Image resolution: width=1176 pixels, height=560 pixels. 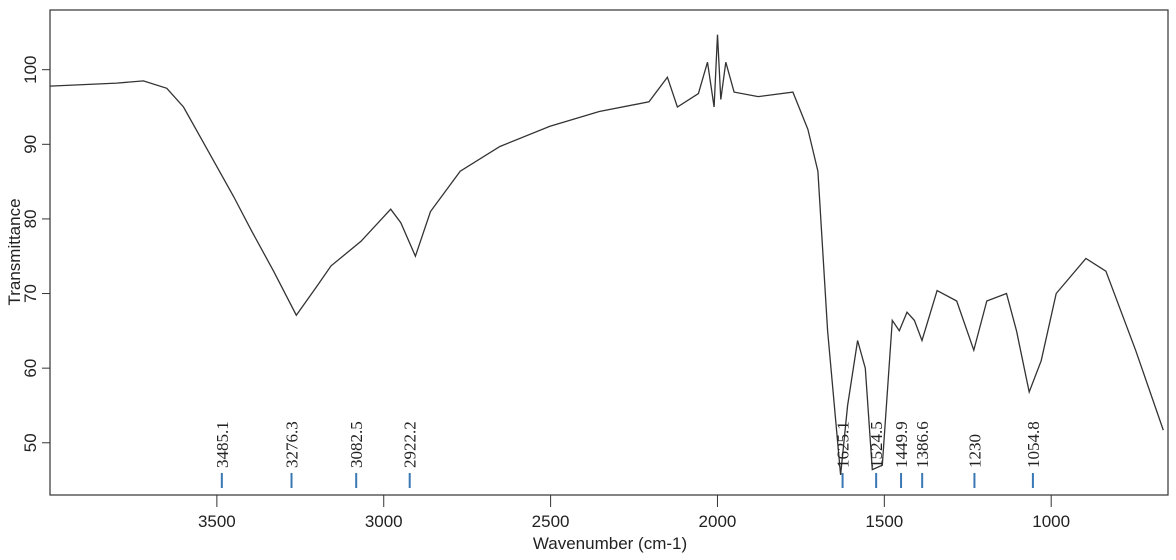 I want to click on peak-label: 1625.1, so click(x=843, y=444).